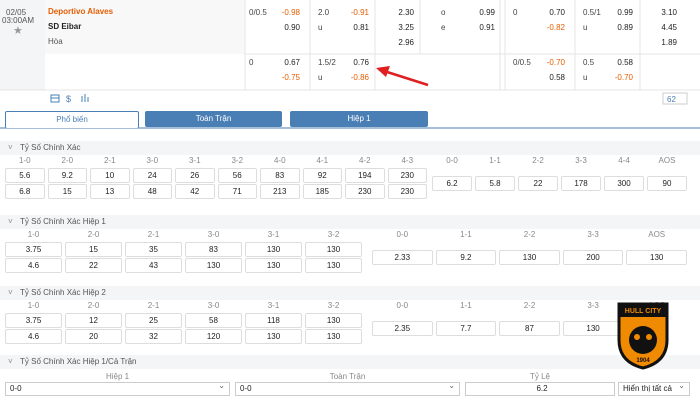 The width and height of the screenshot is (700, 400). Describe the element at coordinates (25, 191) in the screenshot. I see `odds-cell: 6.8` at that location.